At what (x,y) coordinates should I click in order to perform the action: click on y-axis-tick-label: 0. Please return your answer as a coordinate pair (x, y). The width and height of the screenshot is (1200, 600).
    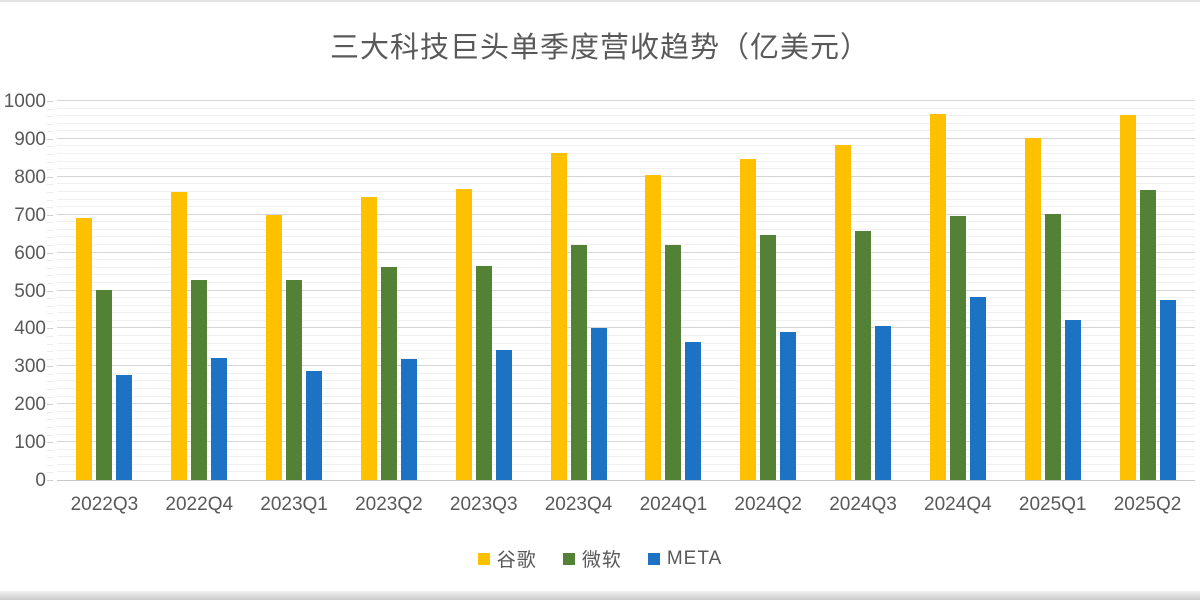
    Looking at the image, I should click on (40, 480).